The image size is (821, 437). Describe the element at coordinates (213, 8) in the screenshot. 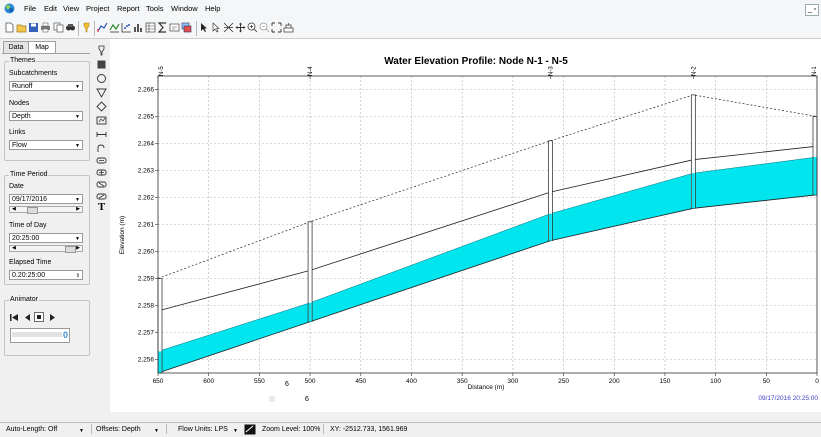

I see `menu-help: Help` at that location.